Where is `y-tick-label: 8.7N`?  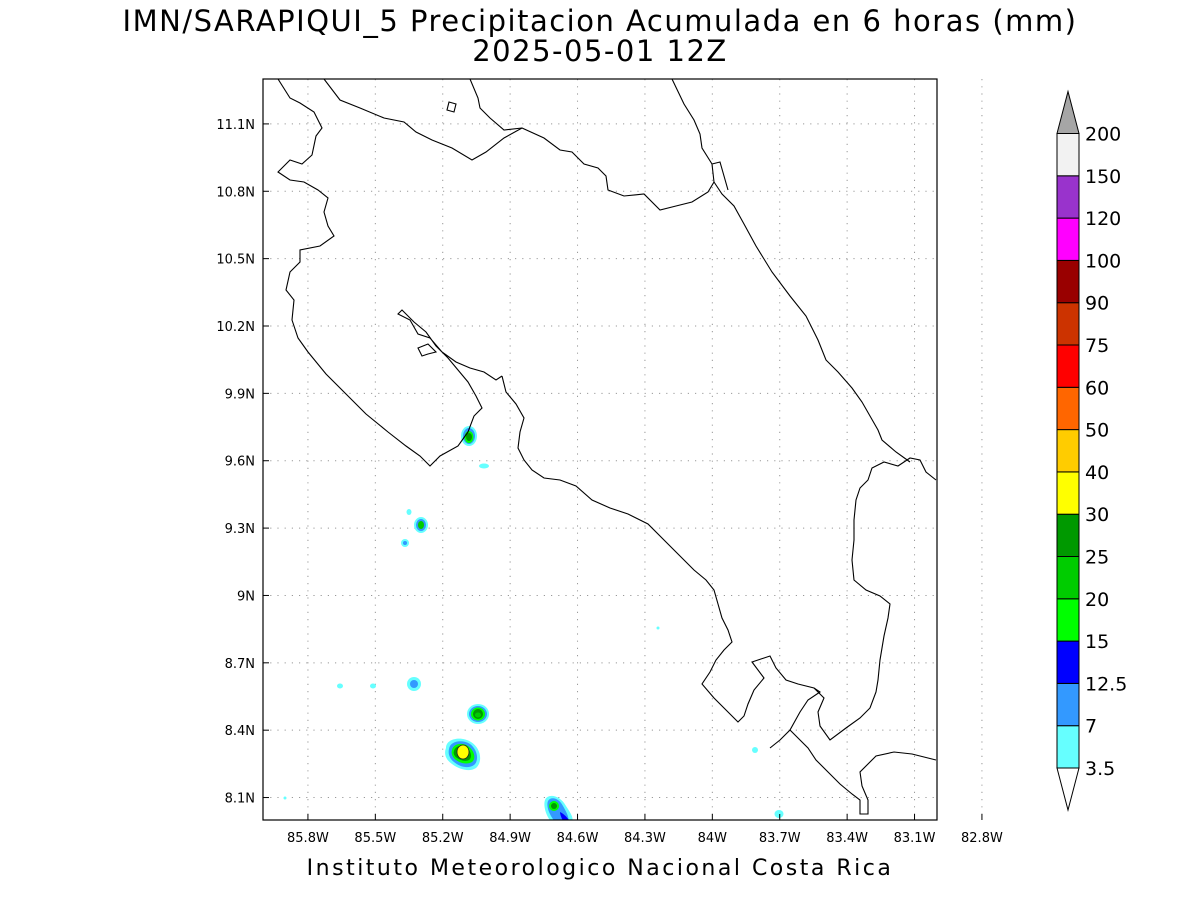 y-tick-label: 8.7N is located at coordinates (240, 664).